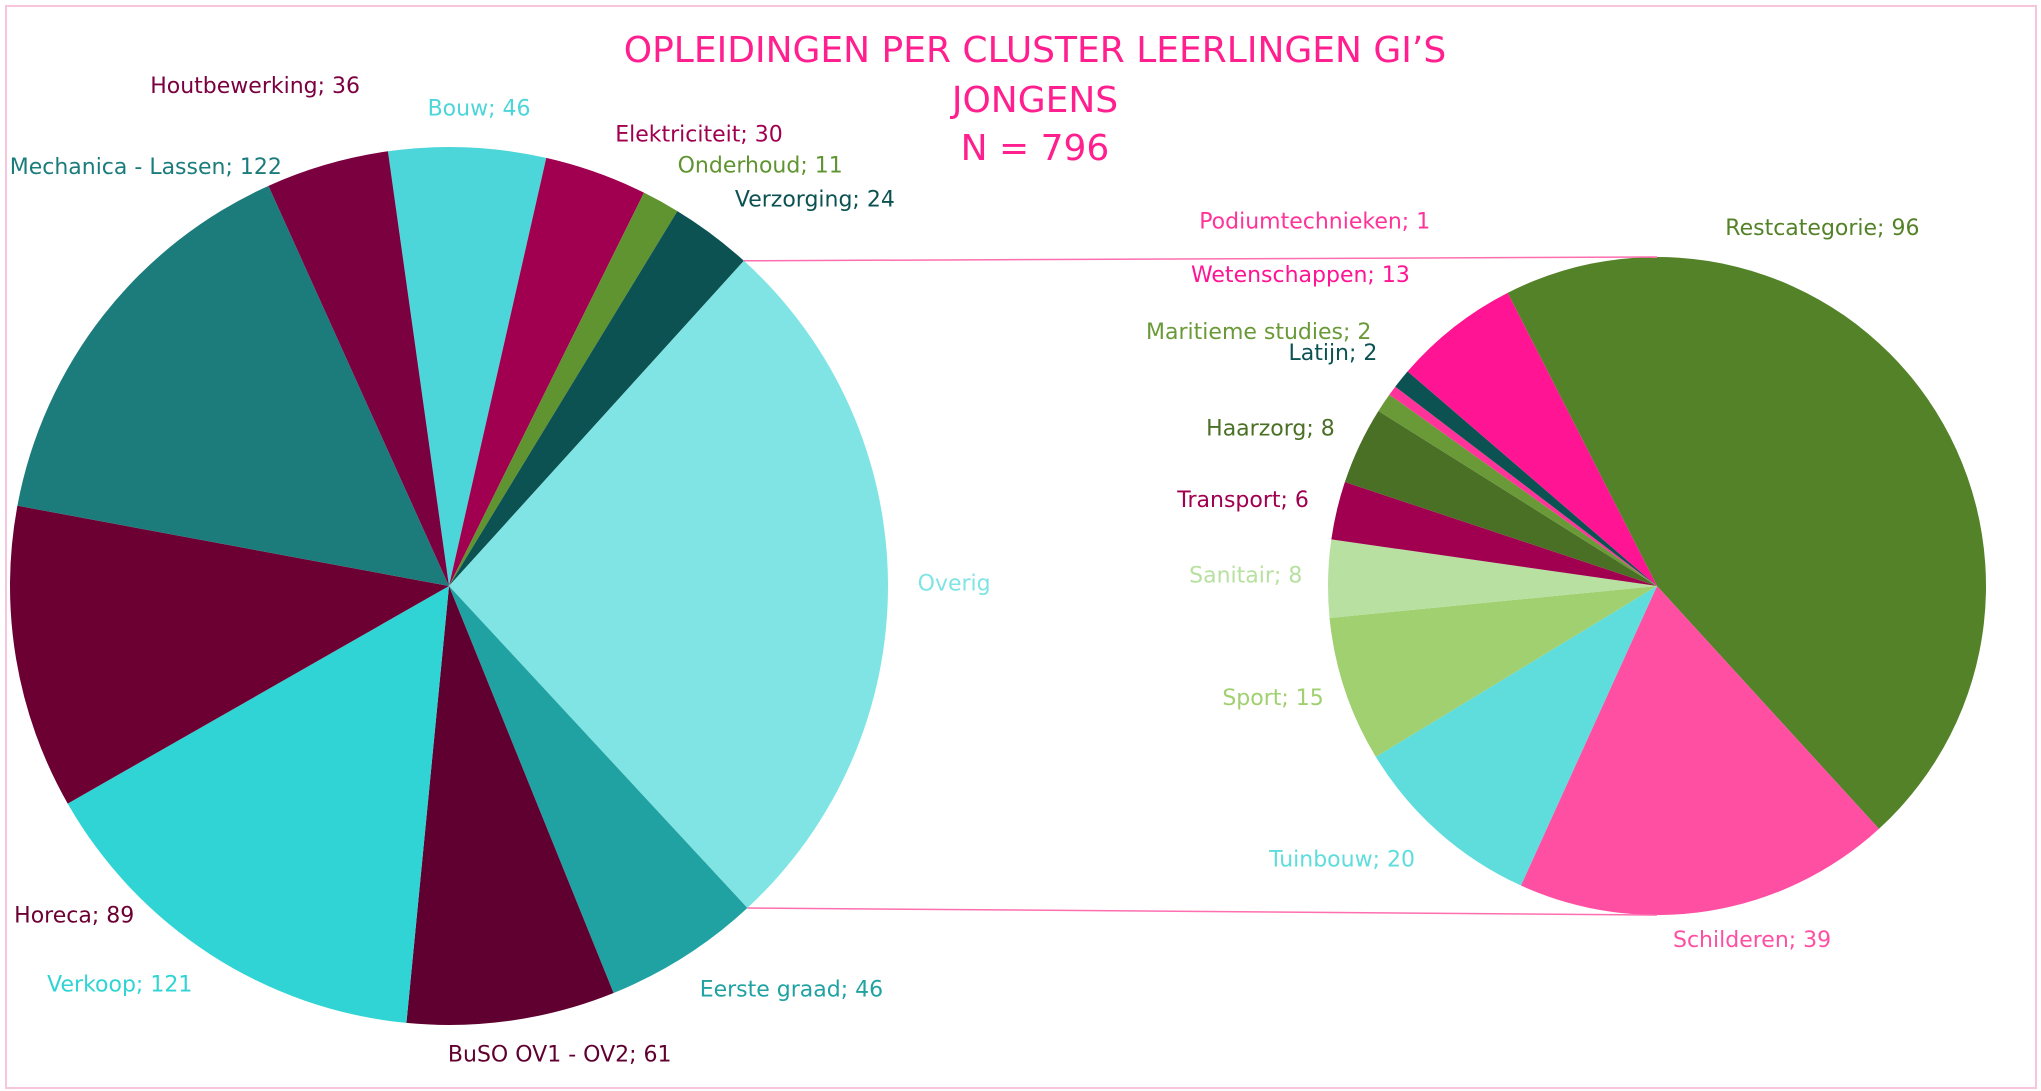 This screenshot has width=2041, height=1091. What do you see at coordinates (146, 167) in the screenshot?
I see `data-label: Mechanica - Lassen; 122` at bounding box center [146, 167].